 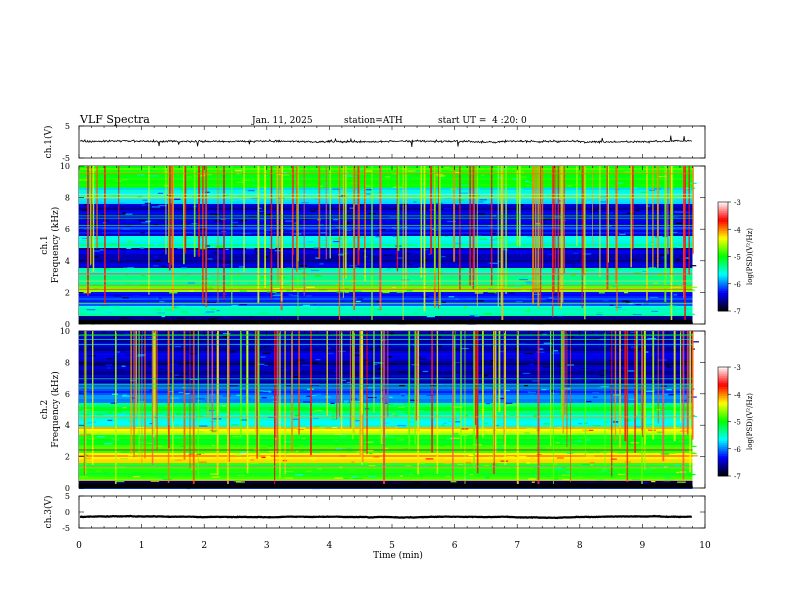 What do you see at coordinates (392, 546) in the screenshot?
I see `x-tick-label: 5` at bounding box center [392, 546].